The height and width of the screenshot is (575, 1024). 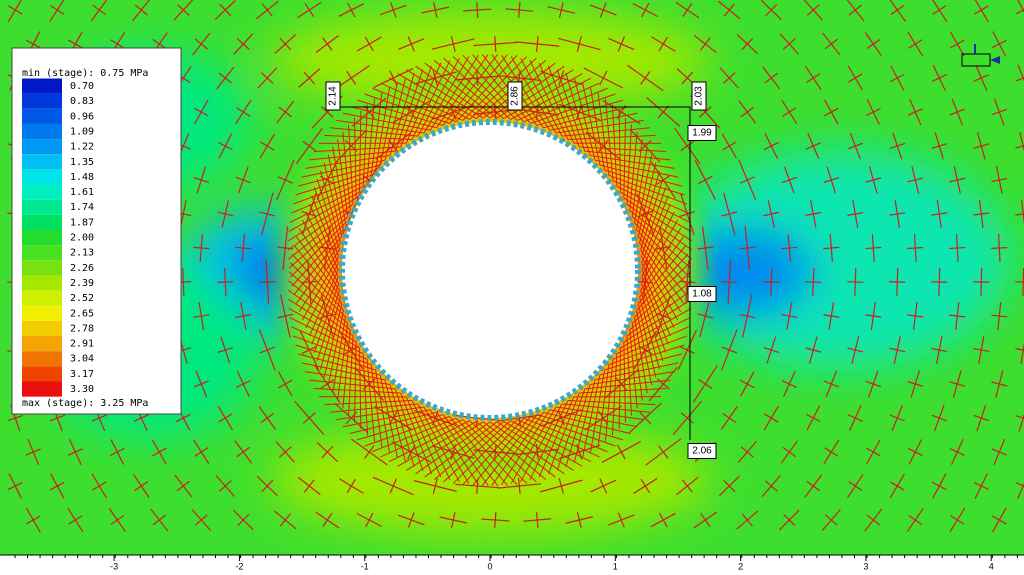 I want to click on x-tick-label: 1, so click(x=615, y=566).